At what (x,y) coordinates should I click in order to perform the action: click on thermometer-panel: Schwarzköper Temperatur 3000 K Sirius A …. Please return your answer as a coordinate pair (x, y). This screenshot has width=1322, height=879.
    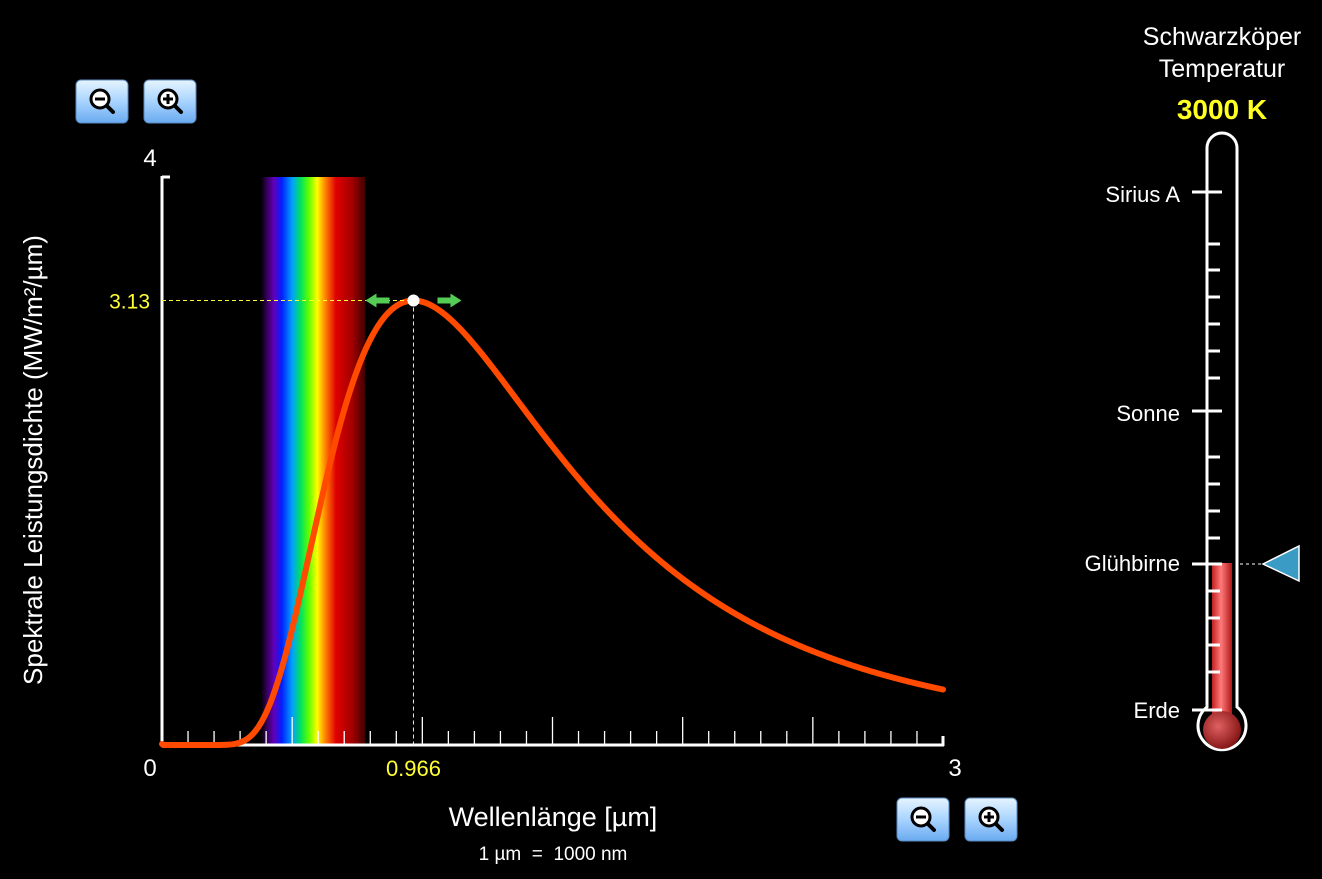
    Looking at the image, I should click on (1193, 387).